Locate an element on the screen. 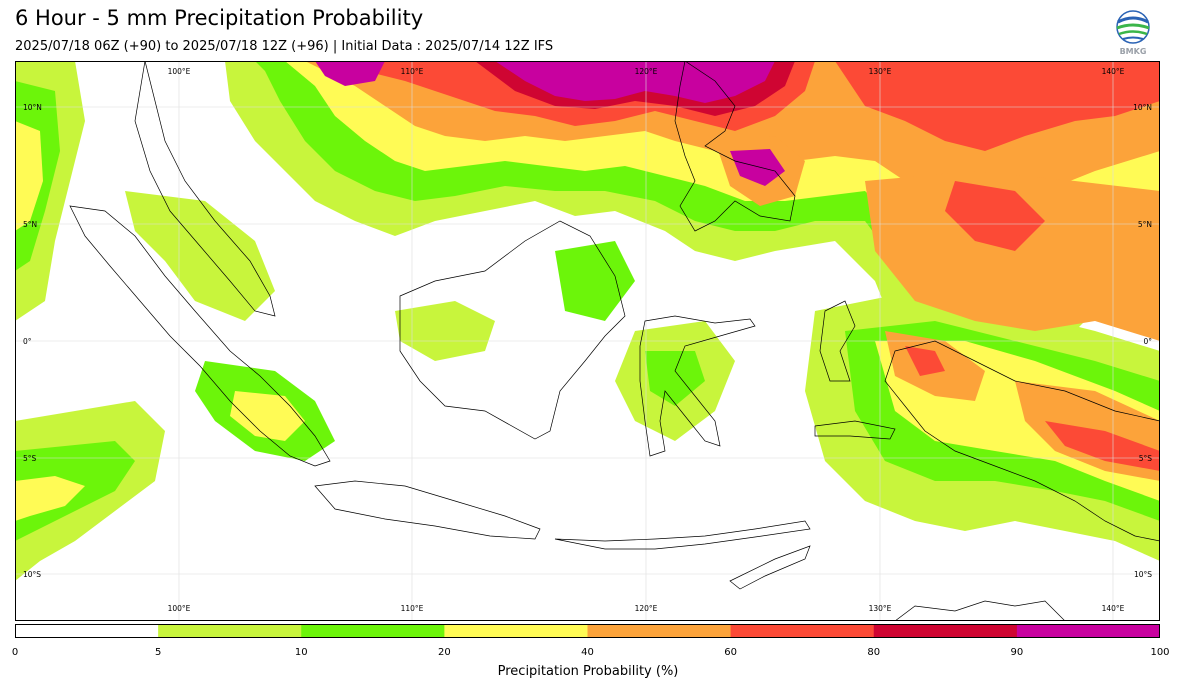  latitude-labels-right: 10°N 5°N 0° 5°S 10°S is located at coordinates (1142, 341).